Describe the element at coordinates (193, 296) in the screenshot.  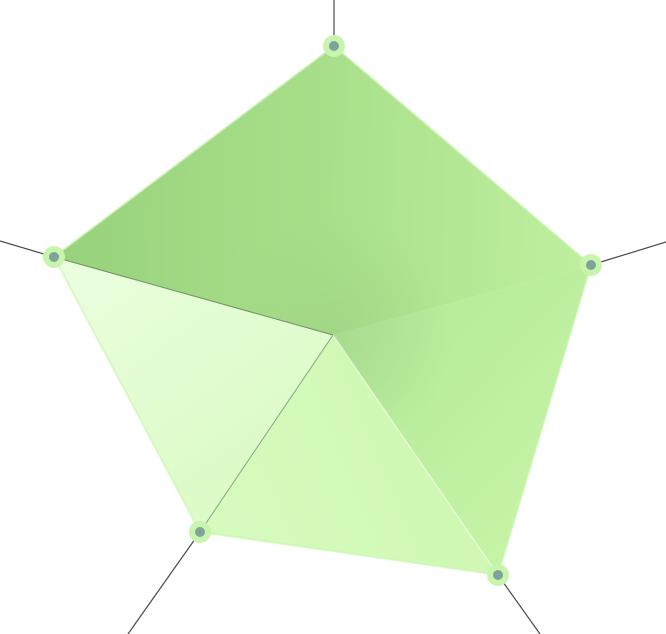
I see `inner-line-left` at that location.